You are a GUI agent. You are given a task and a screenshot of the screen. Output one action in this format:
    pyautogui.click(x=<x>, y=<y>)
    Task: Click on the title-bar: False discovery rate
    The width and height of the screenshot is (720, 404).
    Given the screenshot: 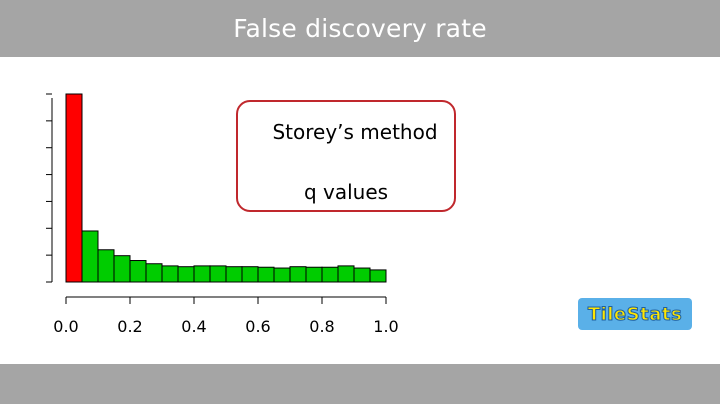 What is the action you would take?
    pyautogui.click(x=360, y=28)
    